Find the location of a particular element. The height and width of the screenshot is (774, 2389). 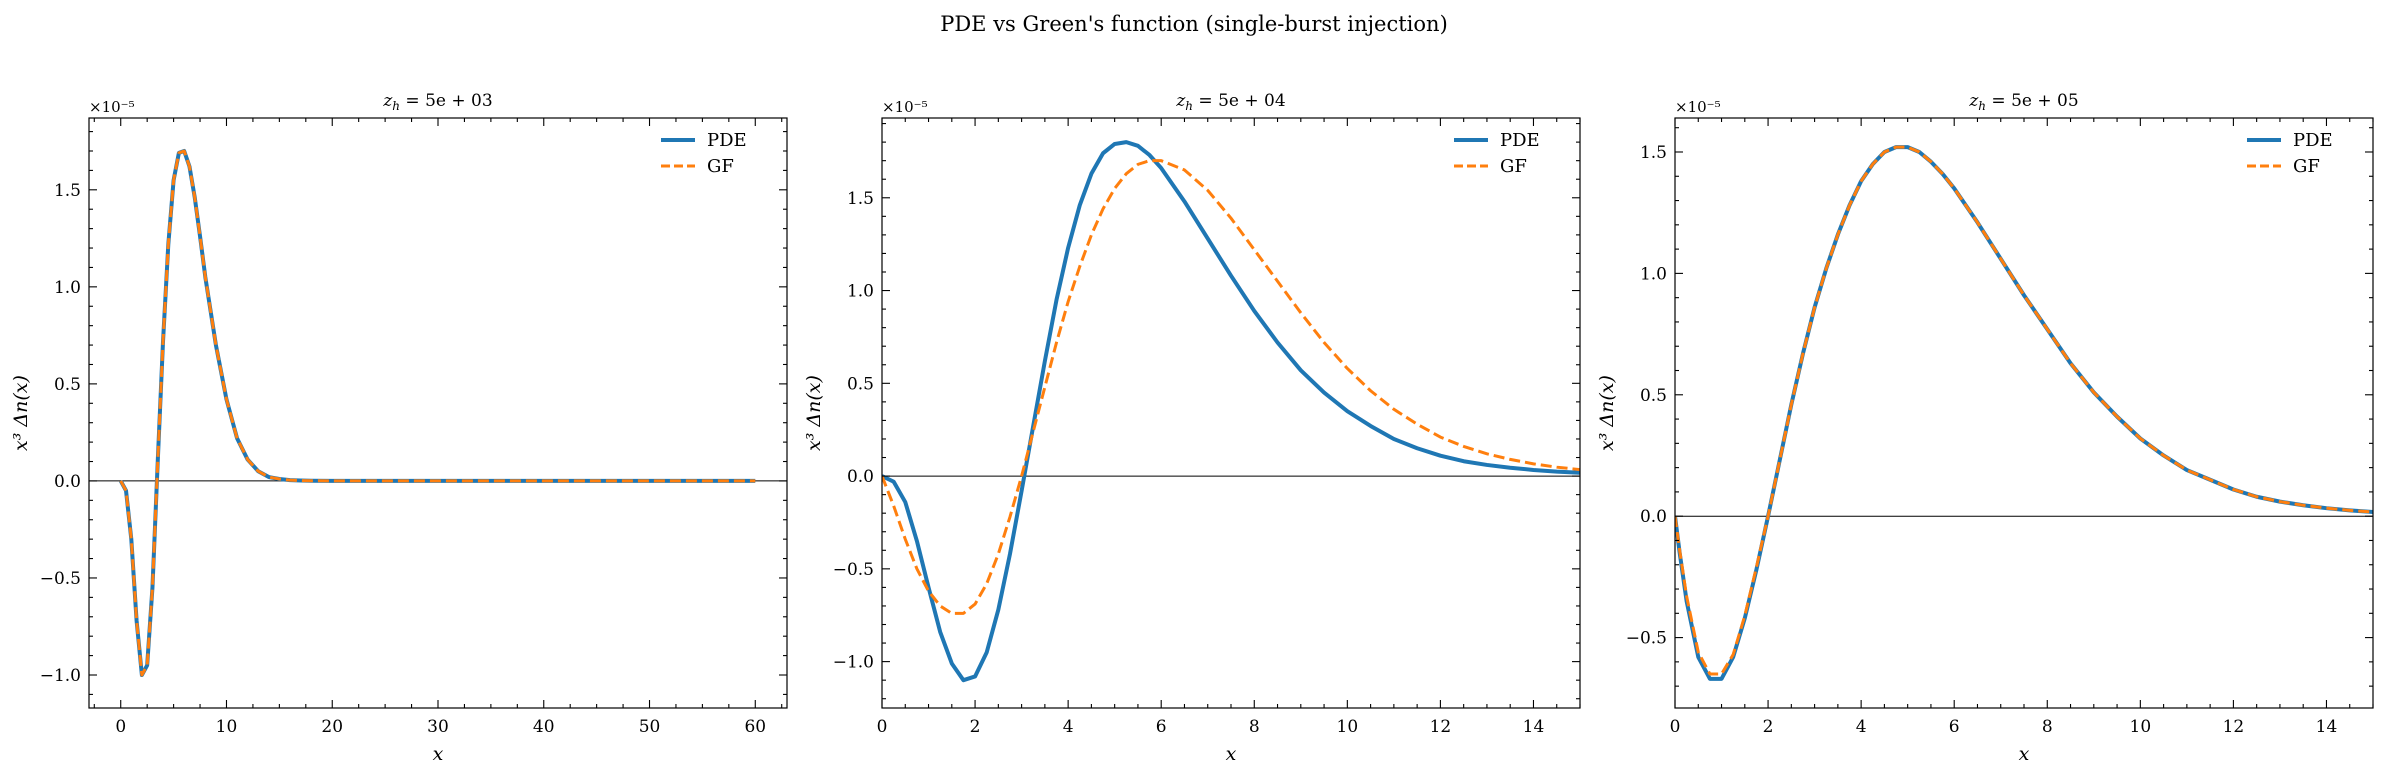

panel-title: zh = 5e + 04 is located at coordinates (1230, 102).